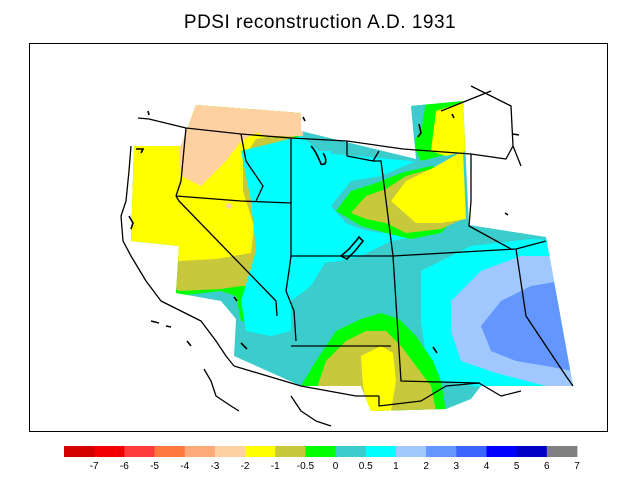 The height and width of the screenshot is (480, 640). I want to click on pacific-coast, so click(177, 256).